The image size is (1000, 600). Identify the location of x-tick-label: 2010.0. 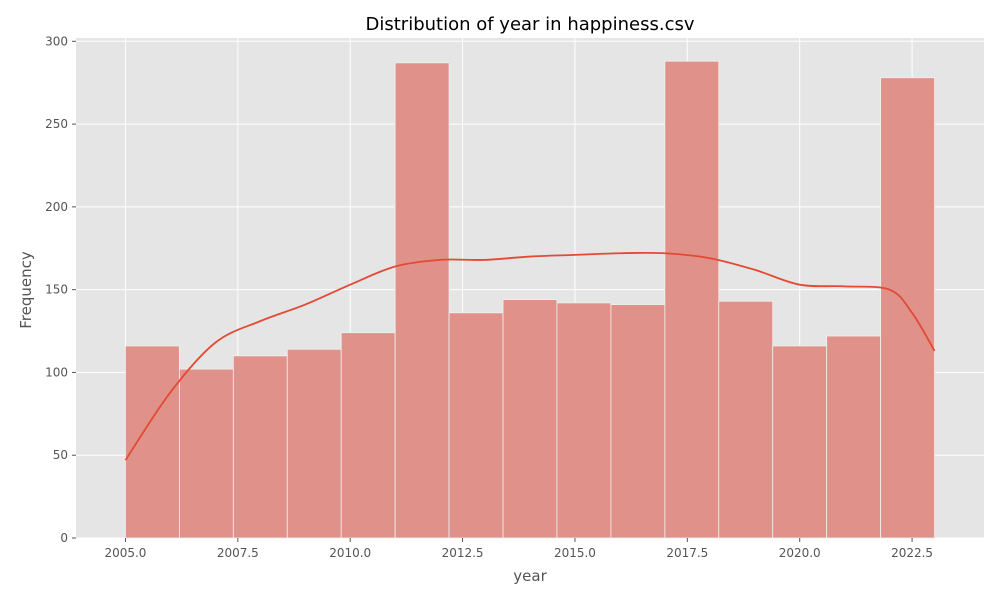
(350, 553).